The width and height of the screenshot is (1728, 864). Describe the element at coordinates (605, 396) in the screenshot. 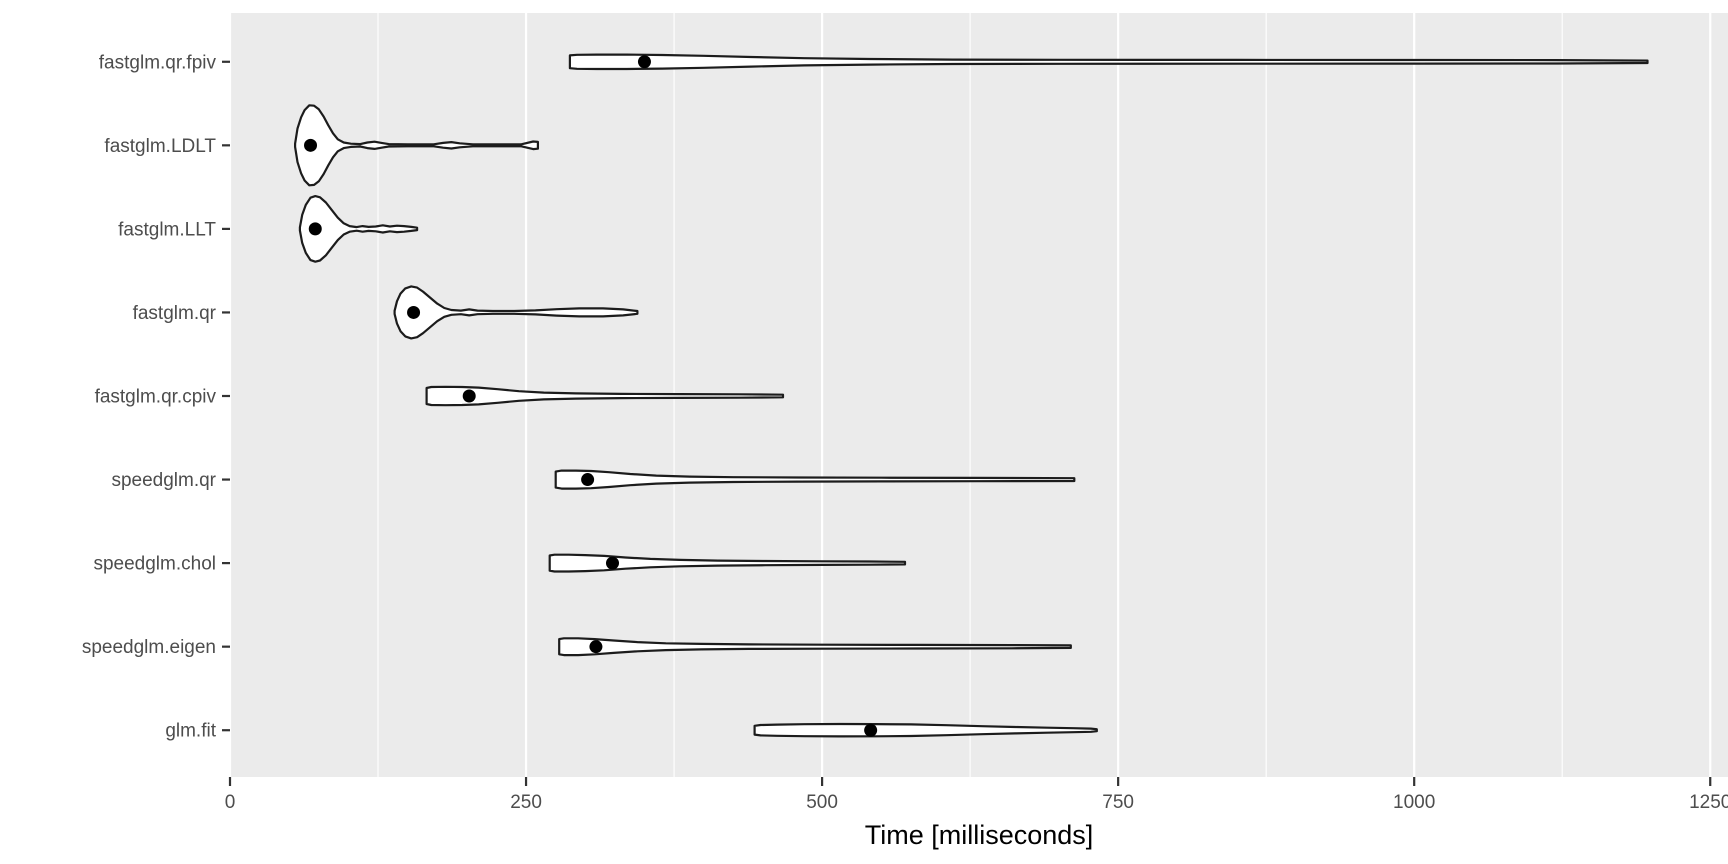

I see `violin-fastglm.qr.cpiv` at that location.